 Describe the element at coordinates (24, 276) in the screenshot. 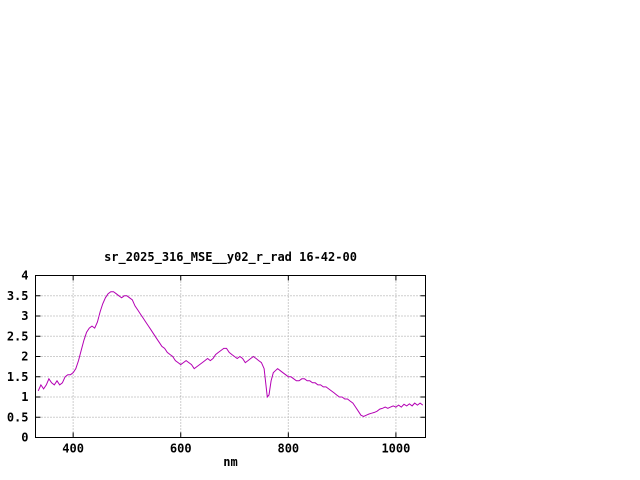

I see `y-tick-label: 4` at that location.